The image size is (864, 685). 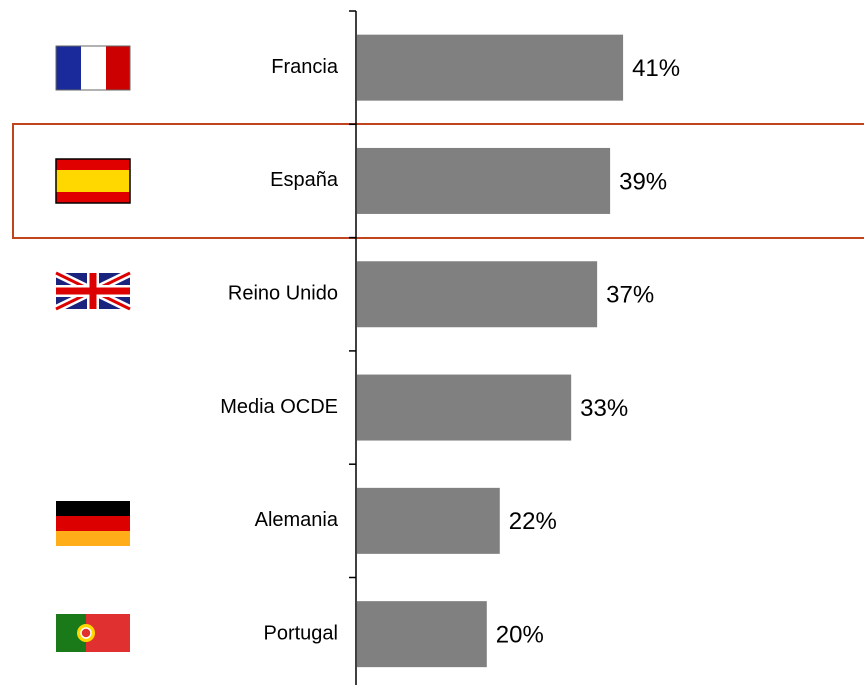 What do you see at coordinates (279, 407) in the screenshot?
I see `category-label: Media OCDE` at bounding box center [279, 407].